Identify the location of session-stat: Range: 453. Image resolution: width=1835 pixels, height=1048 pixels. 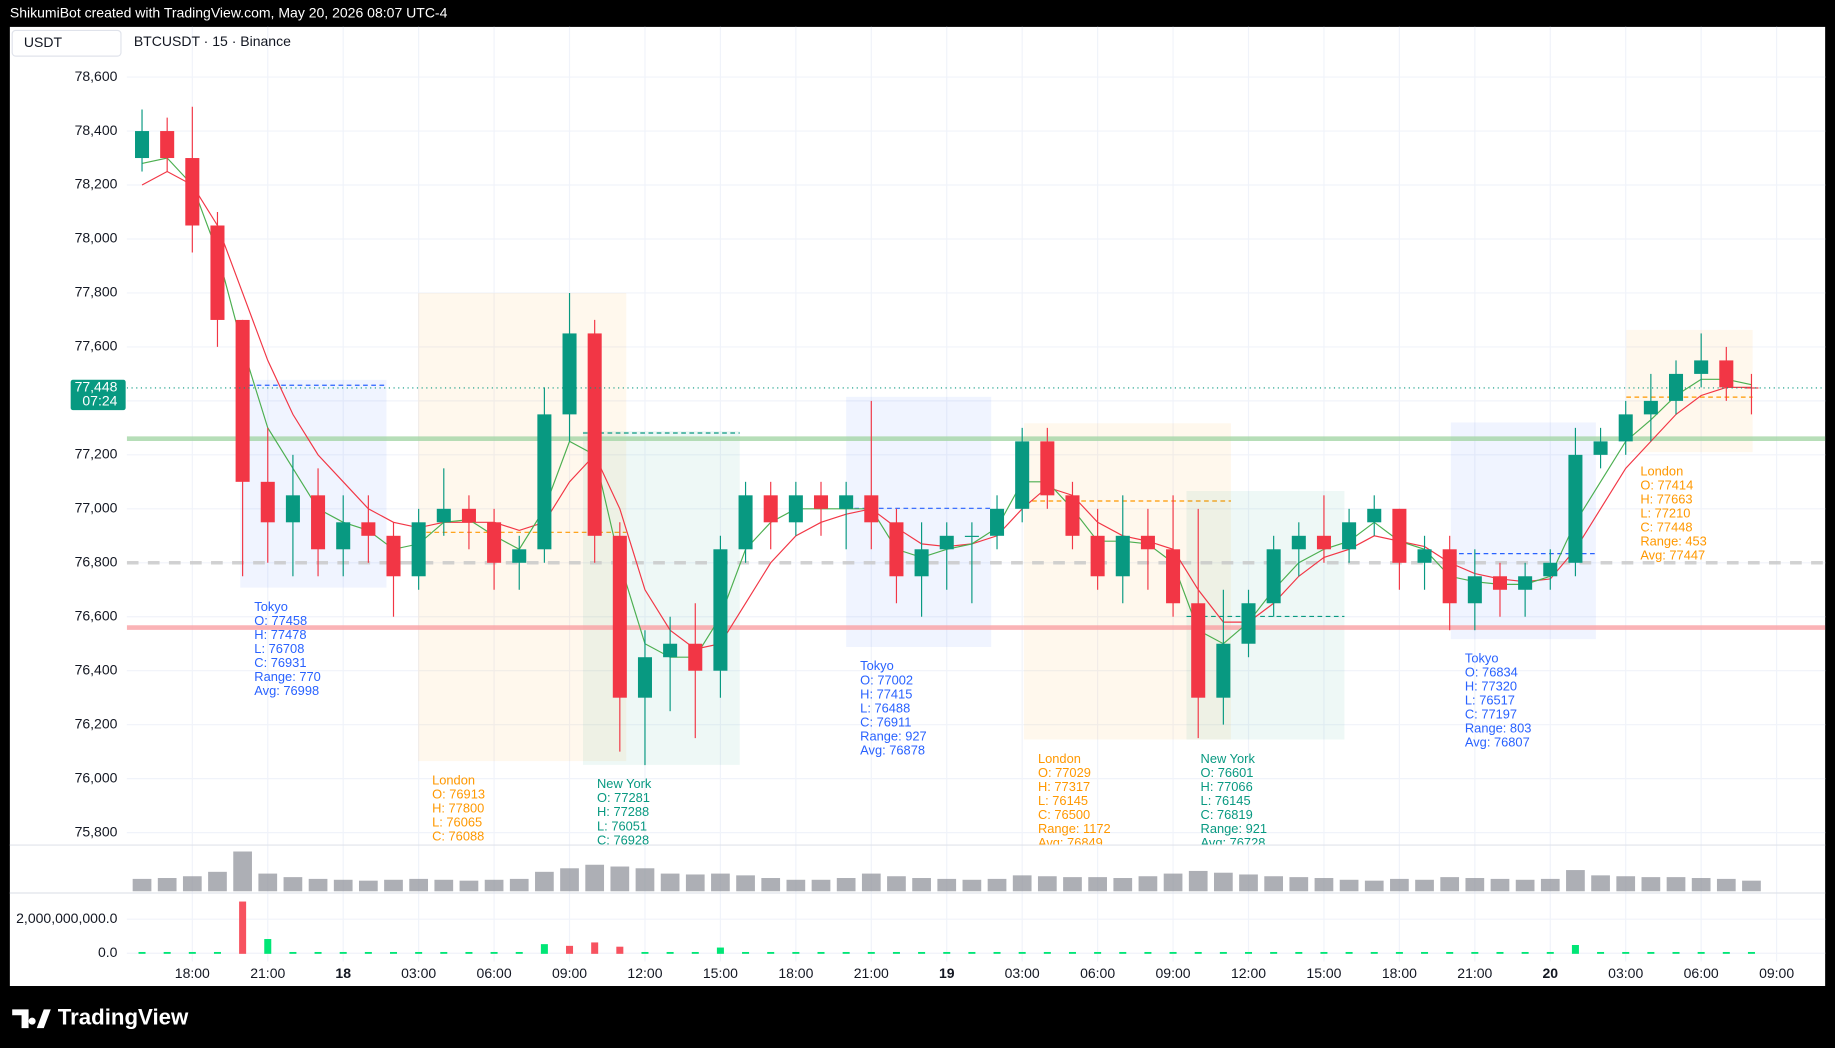
(1673, 541).